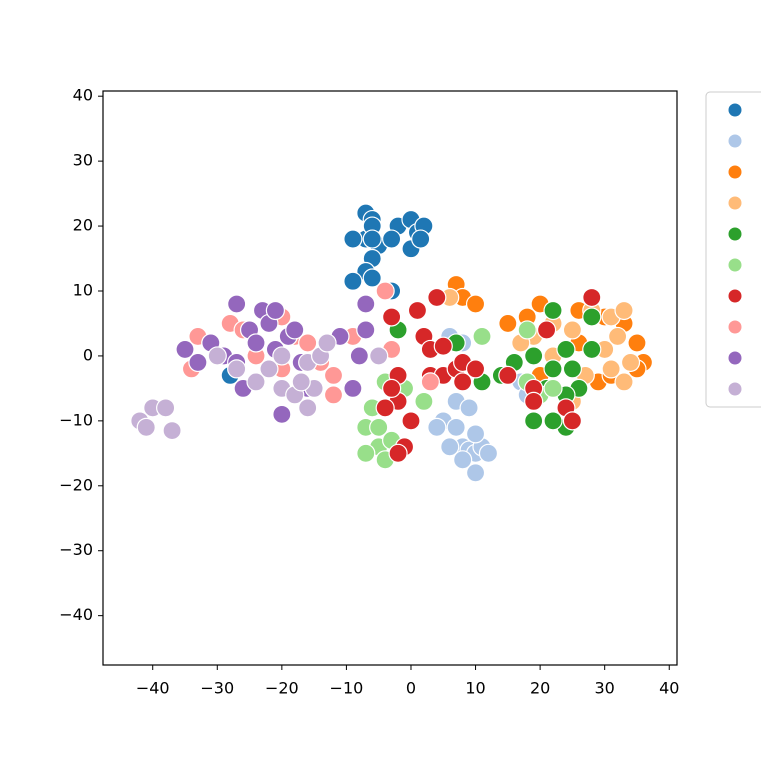  What do you see at coordinates (475, 688) in the screenshot?
I see `x-tick-label: 10` at bounding box center [475, 688].